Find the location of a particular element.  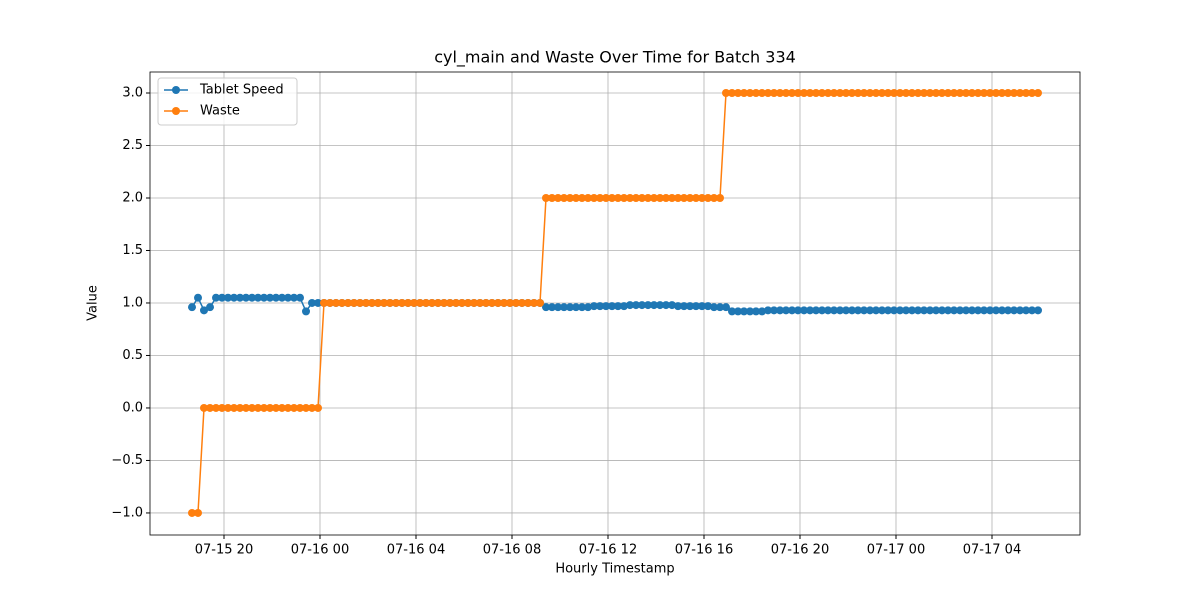

legend-box is located at coordinates (227, 101).